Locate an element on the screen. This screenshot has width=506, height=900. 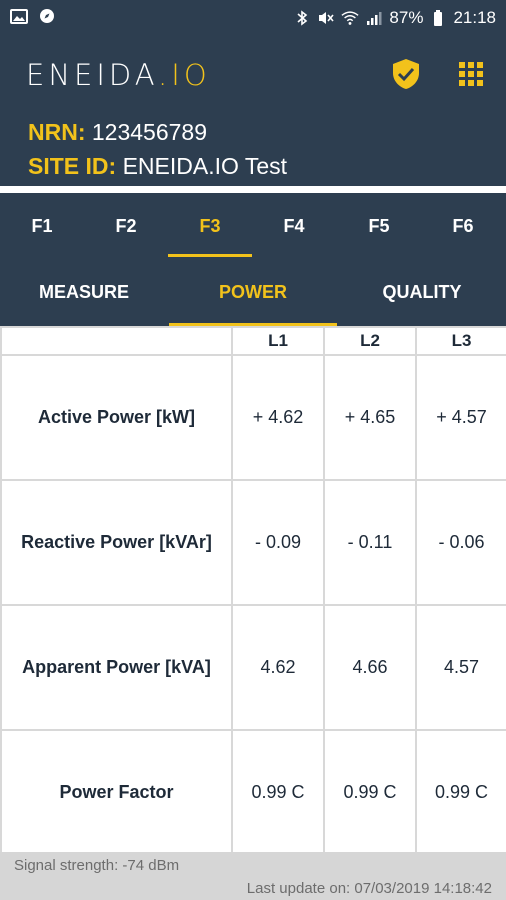
tab-f5: F5 is located at coordinates (379, 226).